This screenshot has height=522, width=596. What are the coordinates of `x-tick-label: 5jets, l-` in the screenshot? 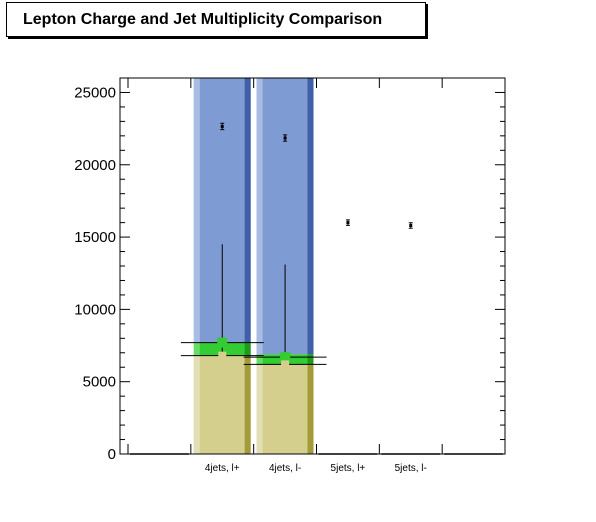 It's located at (411, 468).